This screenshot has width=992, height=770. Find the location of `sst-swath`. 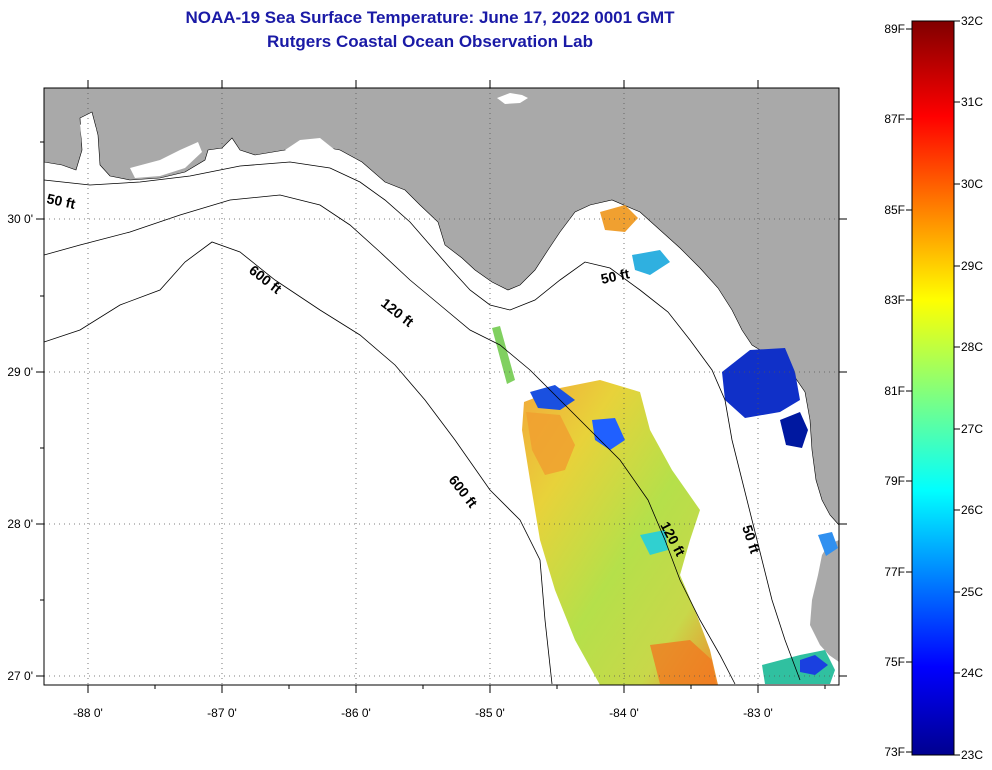

sst-swath is located at coordinates (620, 532).